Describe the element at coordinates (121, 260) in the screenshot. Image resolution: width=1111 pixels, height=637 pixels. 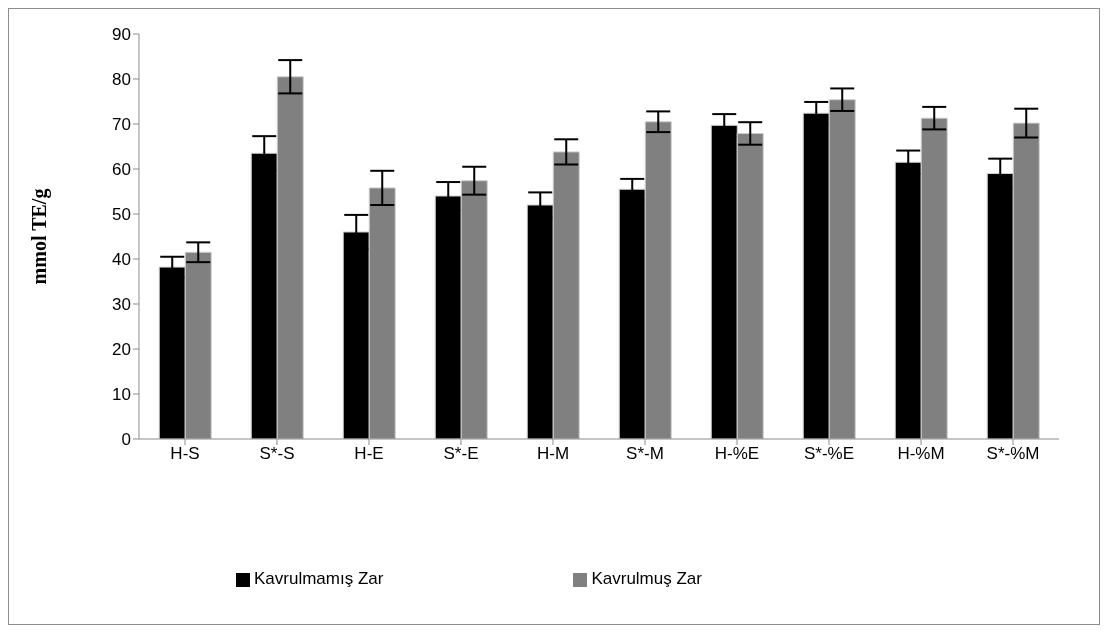
I see `y-tick-label: 40` at that location.